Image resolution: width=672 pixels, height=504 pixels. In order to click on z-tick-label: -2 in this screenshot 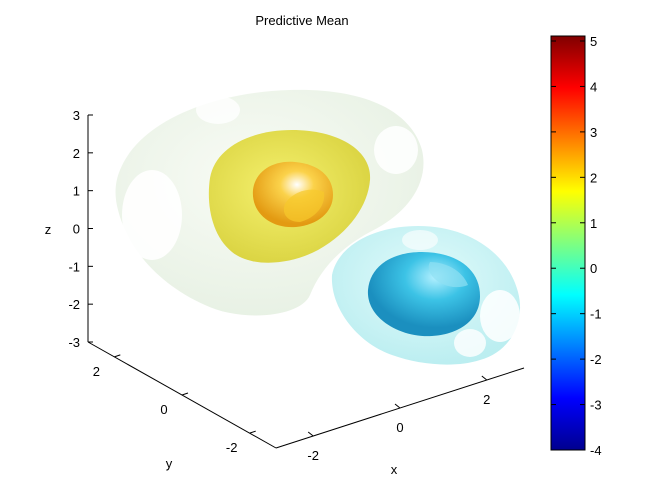, I will do `click(74, 304)`.